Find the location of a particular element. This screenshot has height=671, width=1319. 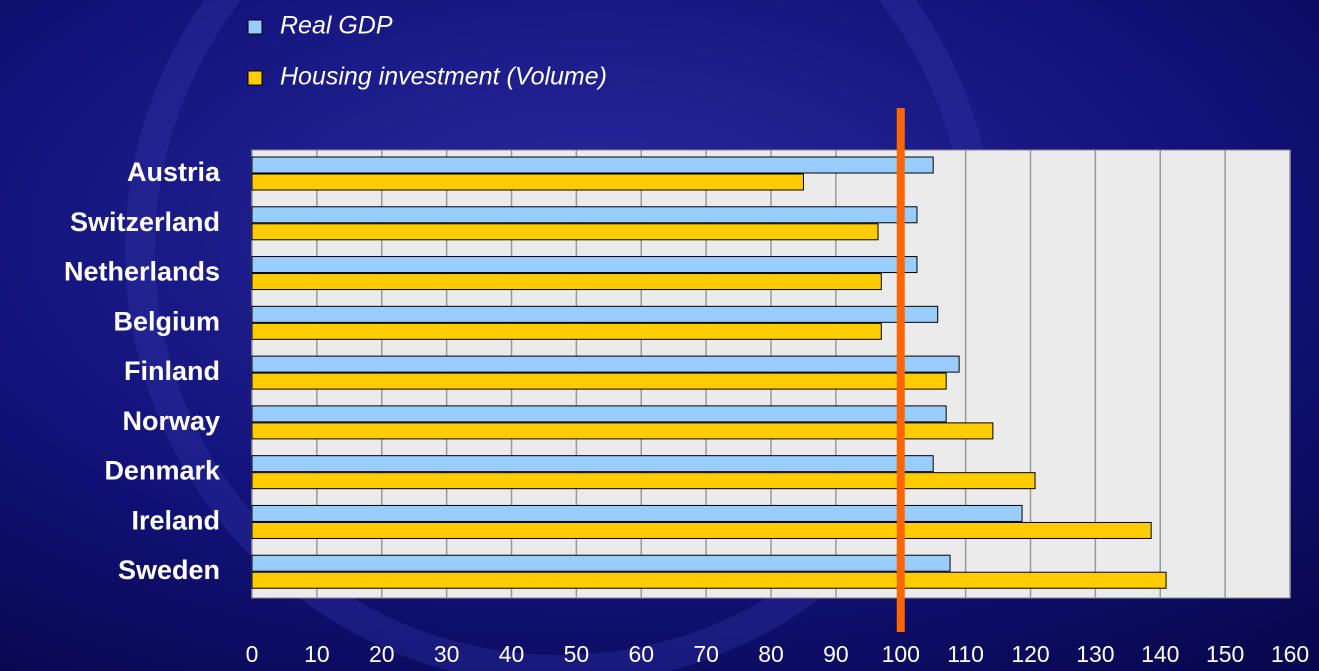

x-tick-label: 100 is located at coordinates (901, 654).